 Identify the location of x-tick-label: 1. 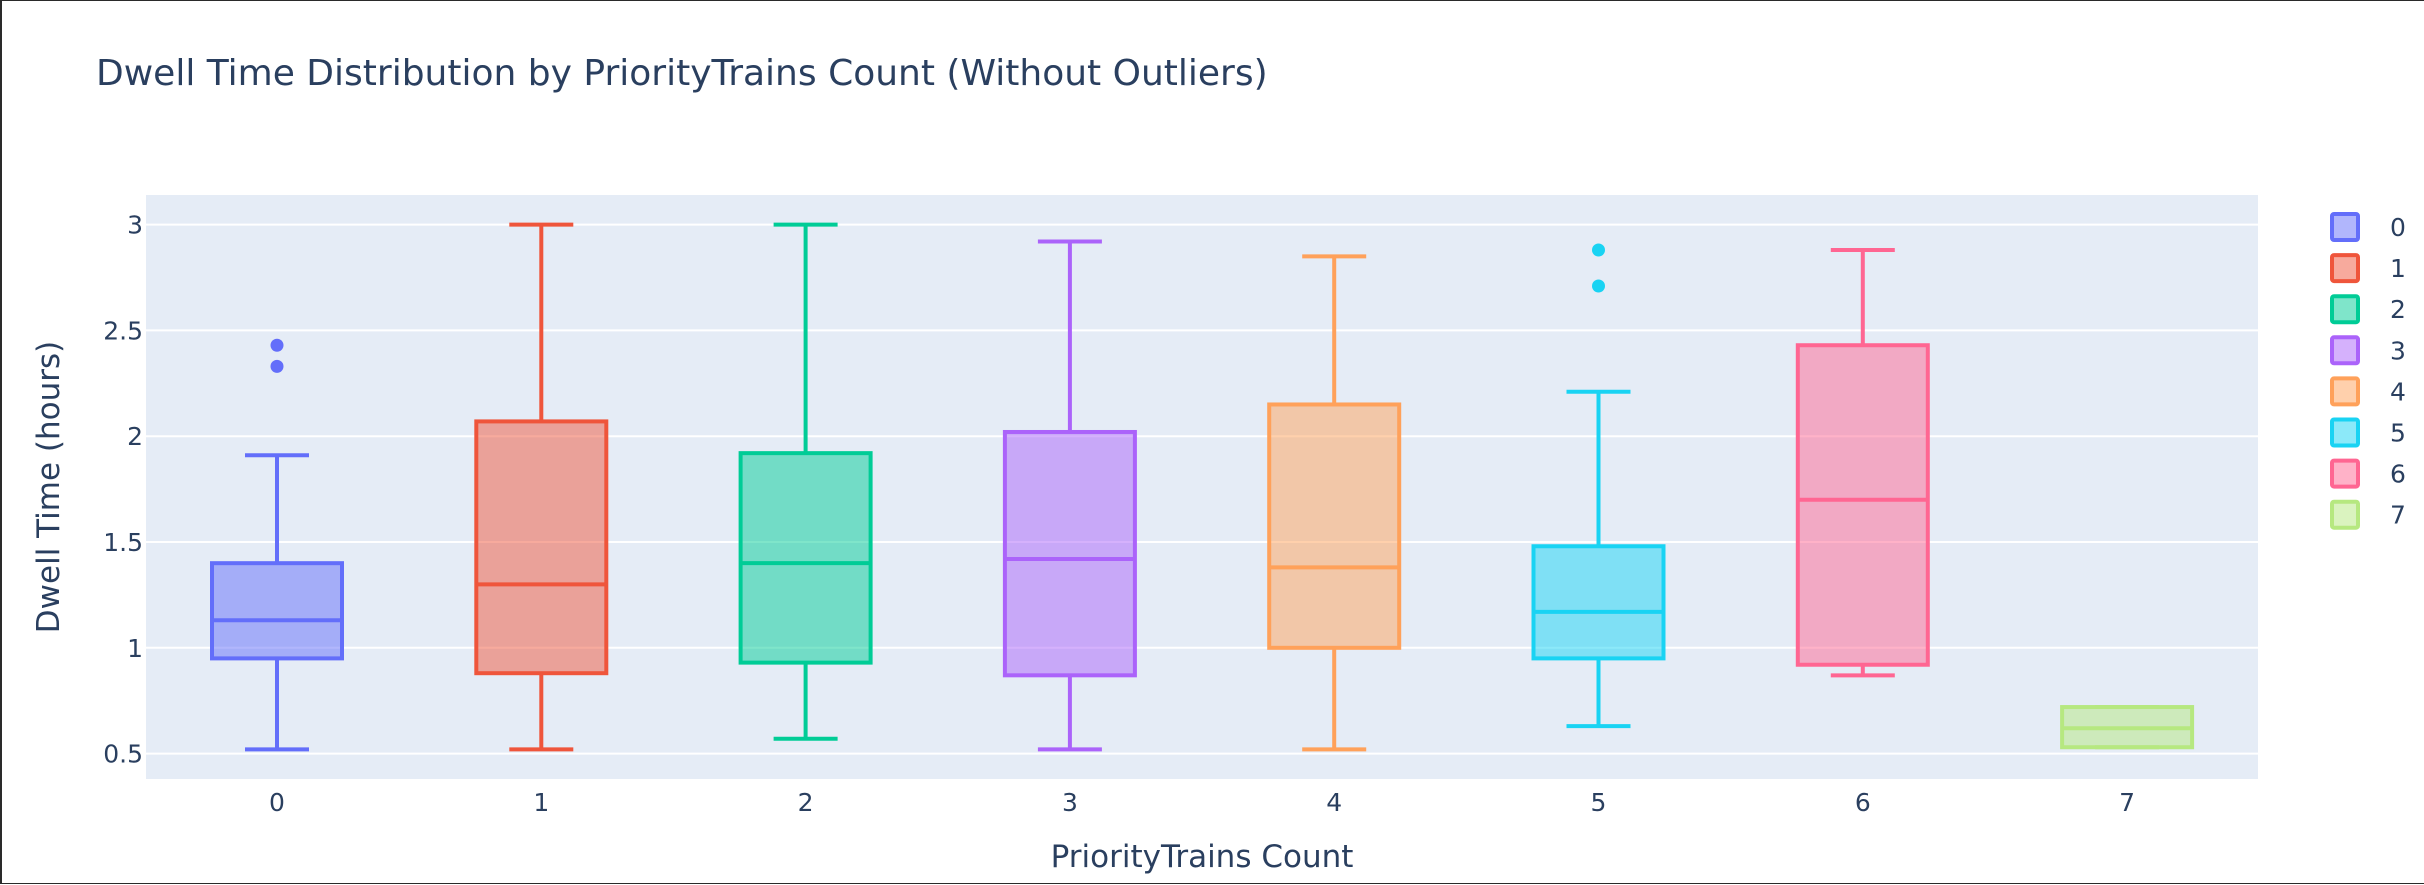
(541, 802).